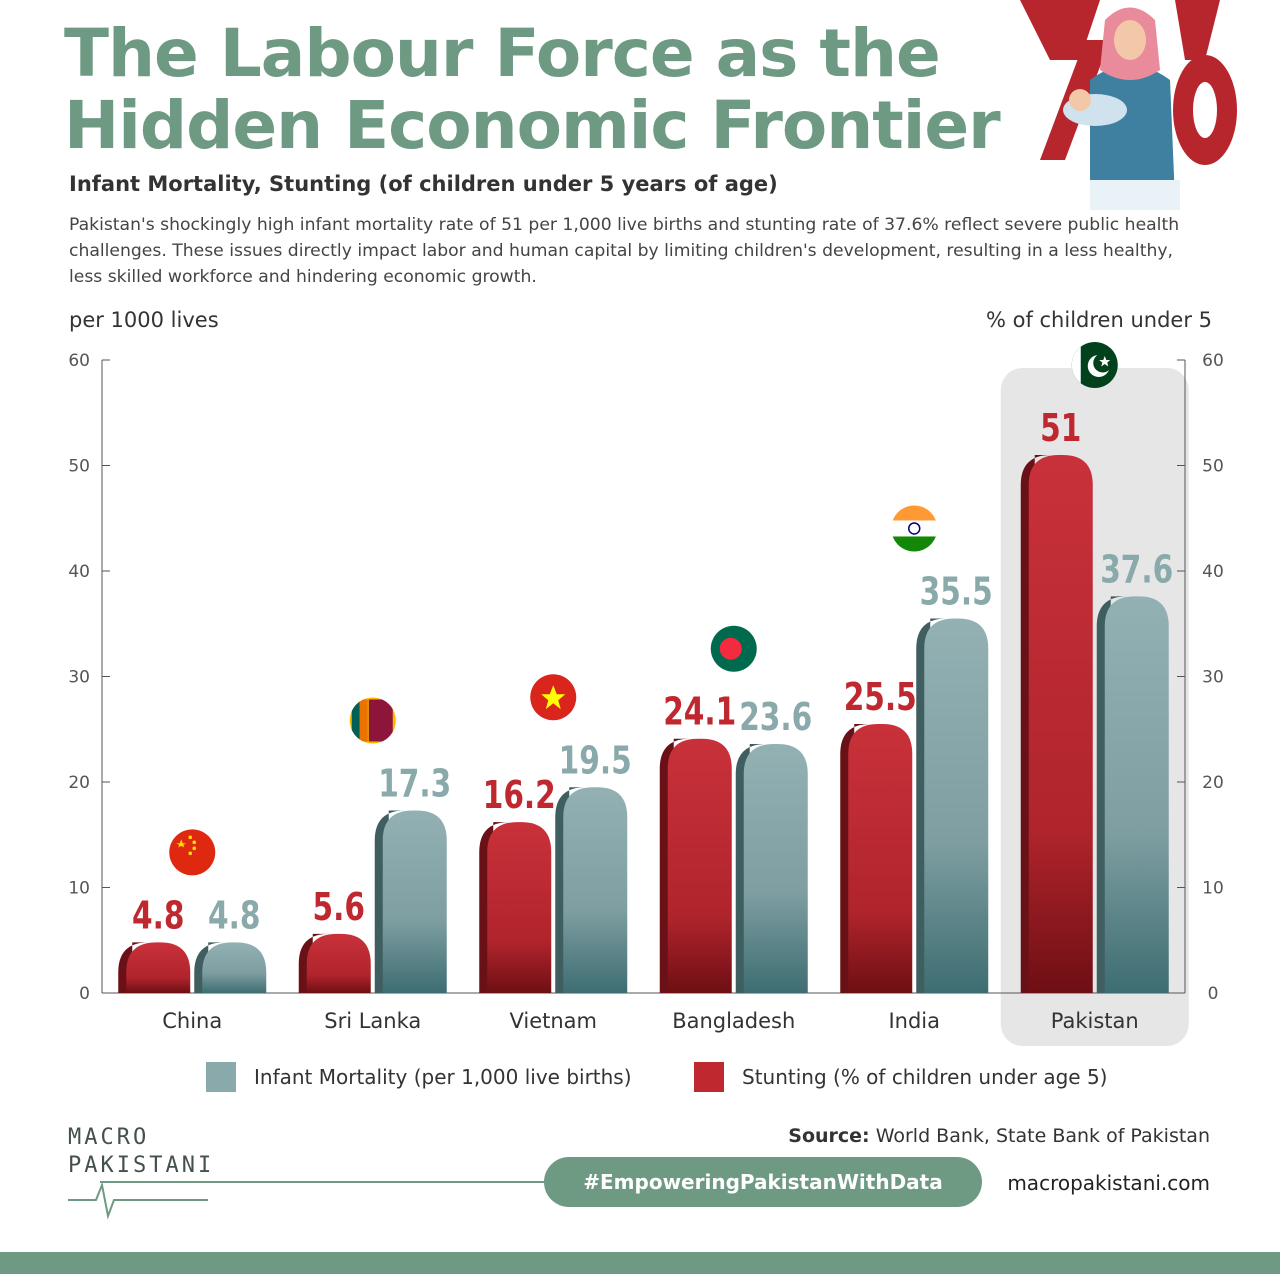 Image resolution: width=1280 pixels, height=1274 pixels. What do you see at coordinates (699, 712) in the screenshot?
I see `bar-value-label: 24.1` at bounding box center [699, 712].